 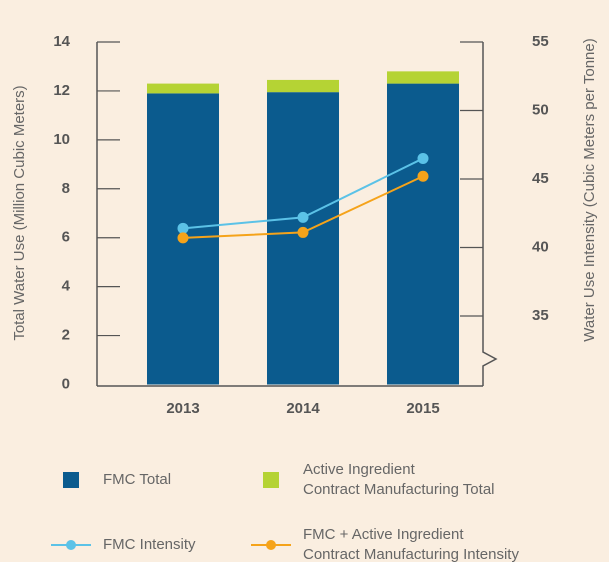 What do you see at coordinates (66, 335) in the screenshot?
I see `y-tick-label: 2` at bounding box center [66, 335].